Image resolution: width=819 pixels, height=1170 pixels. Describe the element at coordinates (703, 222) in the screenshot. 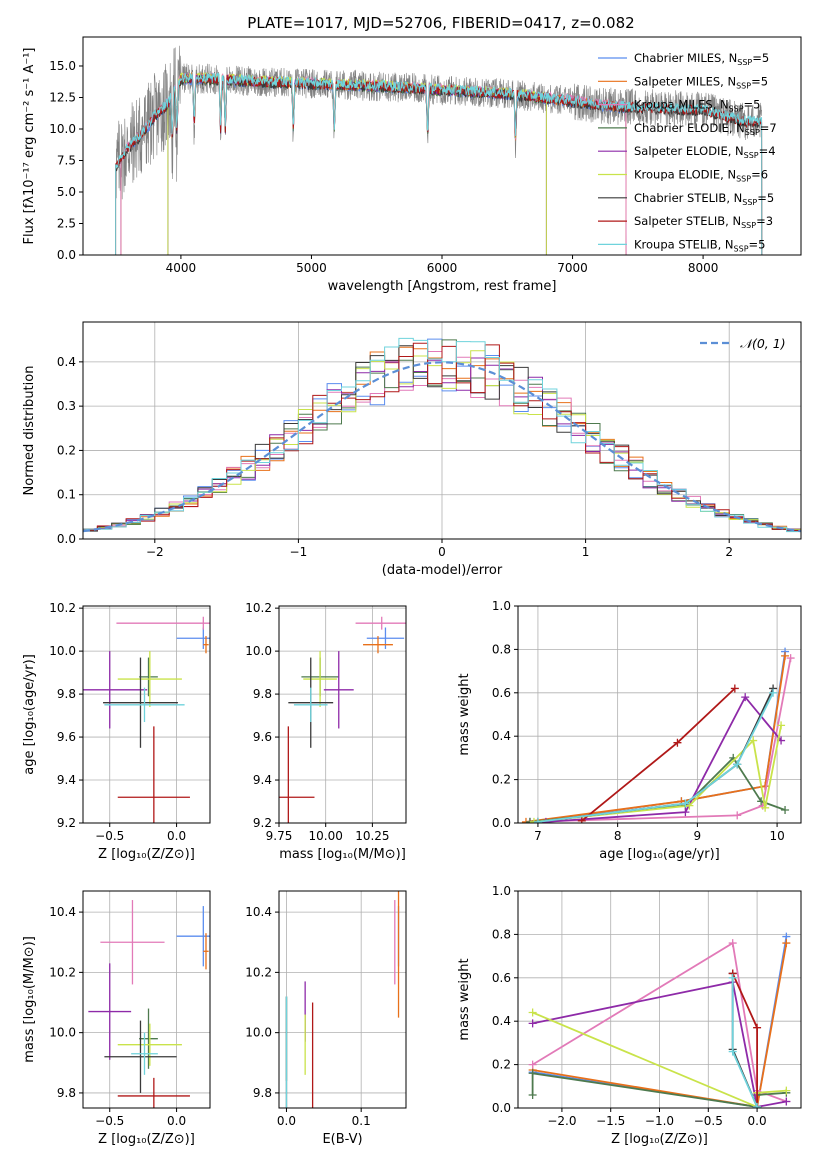

I see `legend-entry: Salpeter STELIB, NSSP=3` at that location.